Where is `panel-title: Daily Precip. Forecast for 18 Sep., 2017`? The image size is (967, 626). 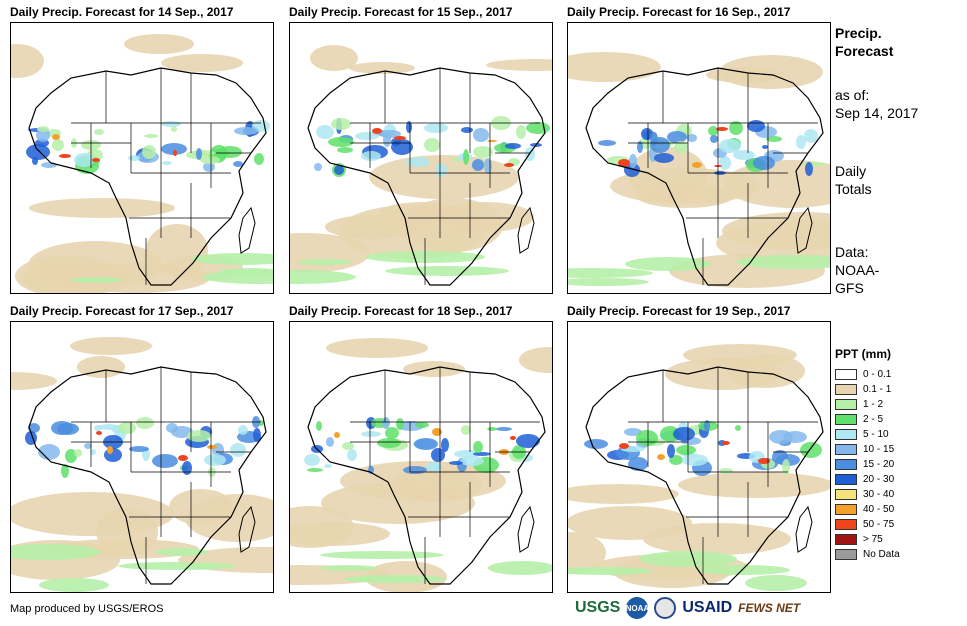 panel-title: Daily Precip. Forecast for 18 Sep., 2017 is located at coordinates (401, 311).